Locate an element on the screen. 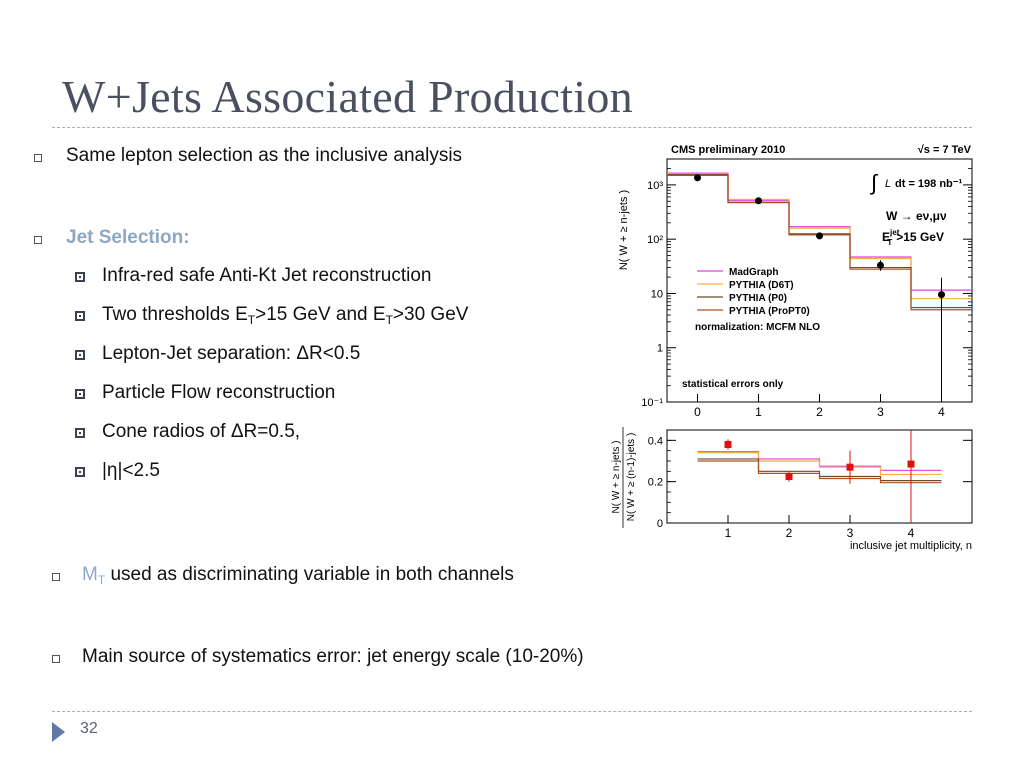  ratio-y-tick-label: 0 is located at coordinates (660, 524).